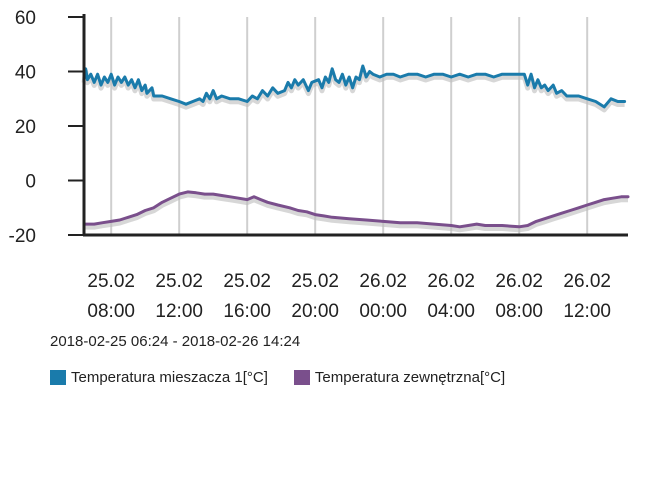  I want to click on y-tick-label-3: 0, so click(30, 182).